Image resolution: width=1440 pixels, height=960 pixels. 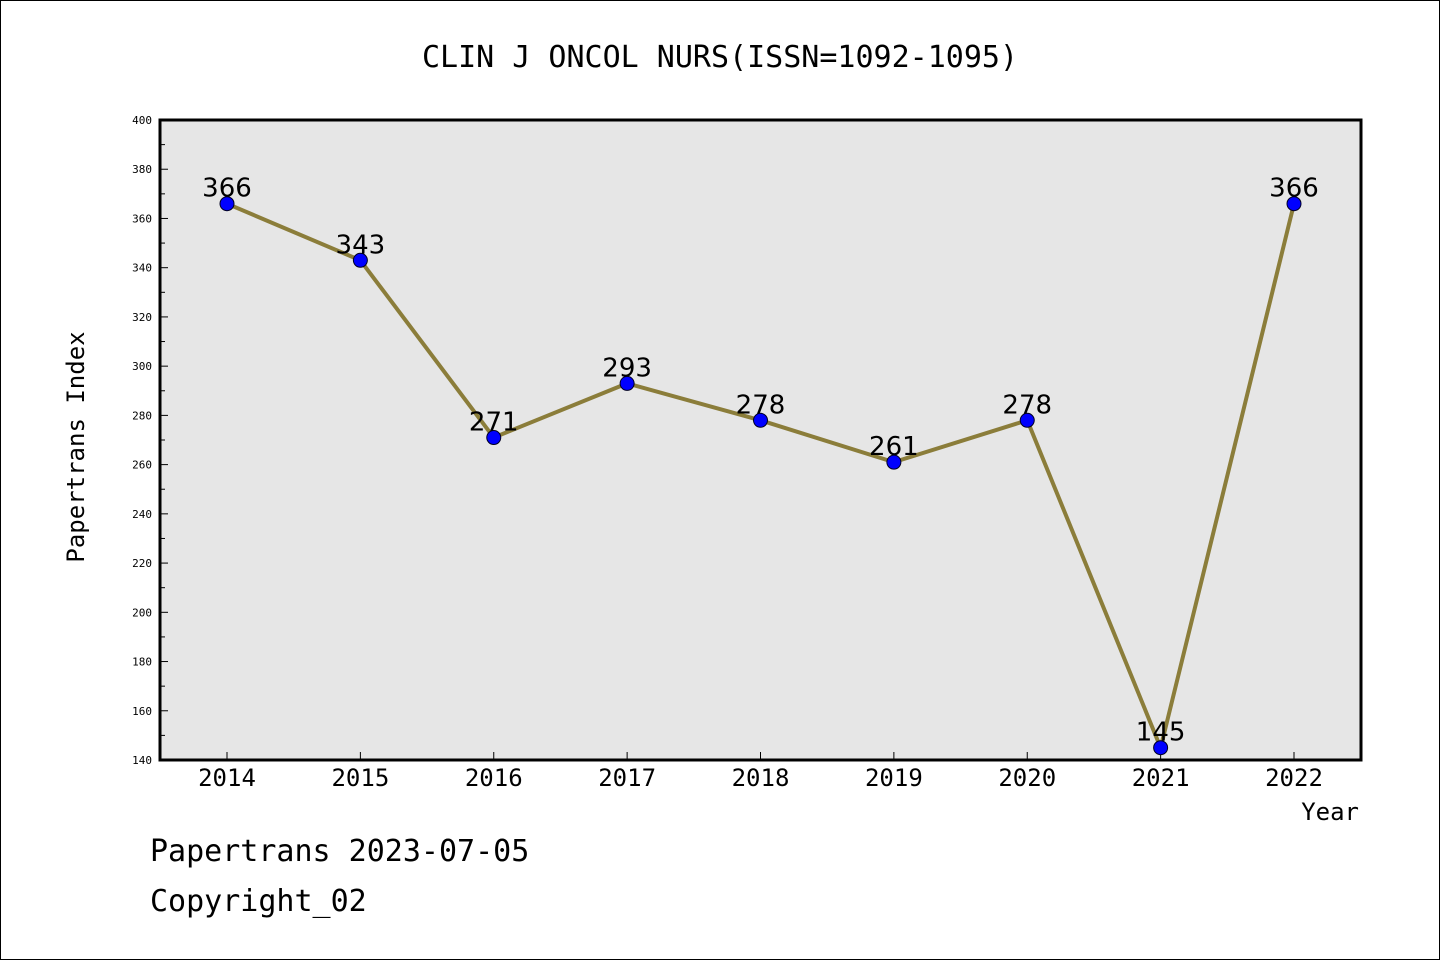 I want to click on footer-copyright: Copyright_02, so click(x=258, y=901).